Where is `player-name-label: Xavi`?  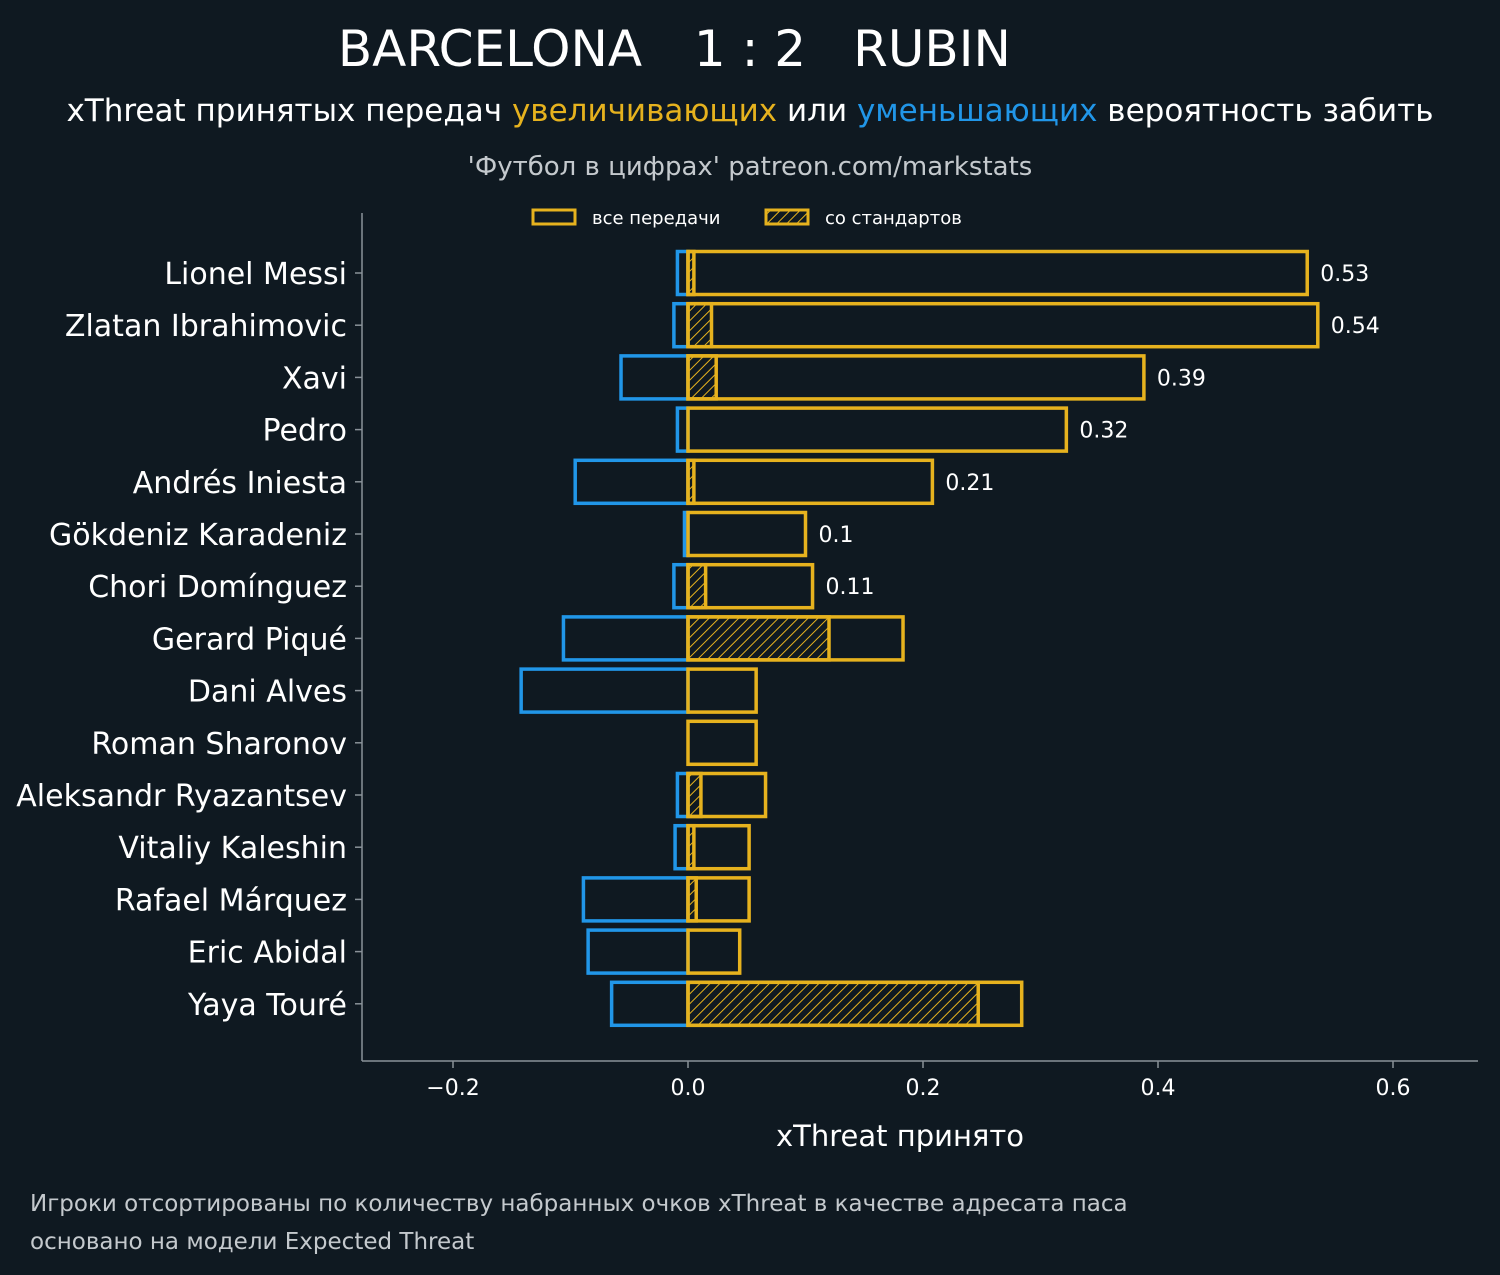 player-name-label: Xavi is located at coordinates (314, 378).